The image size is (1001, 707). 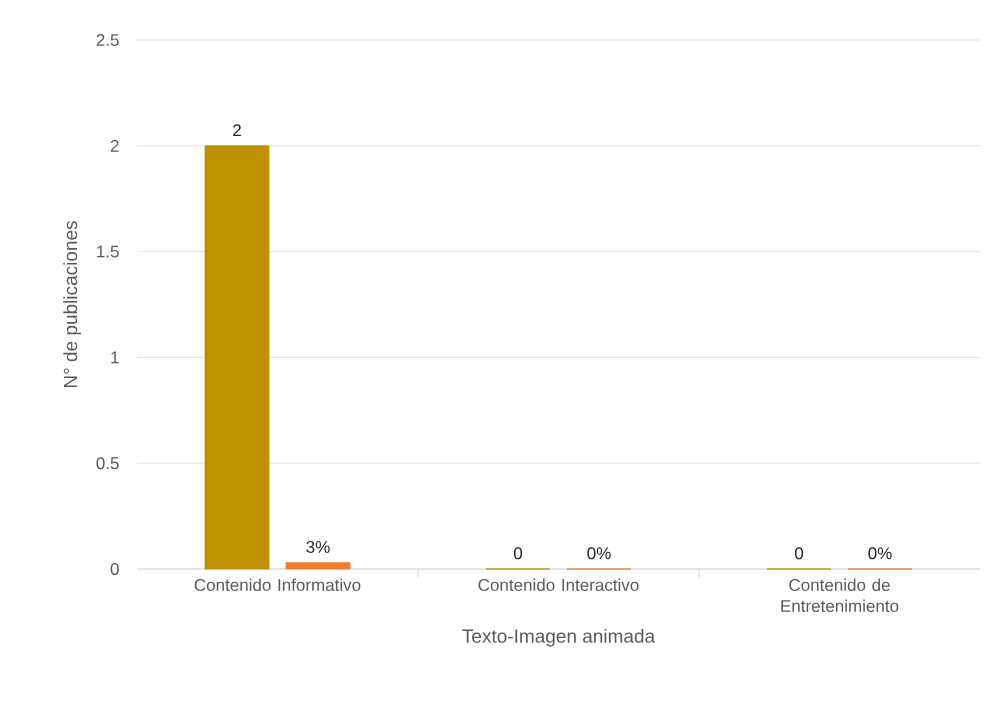 I want to click on data-label: 3%, so click(x=318, y=546).